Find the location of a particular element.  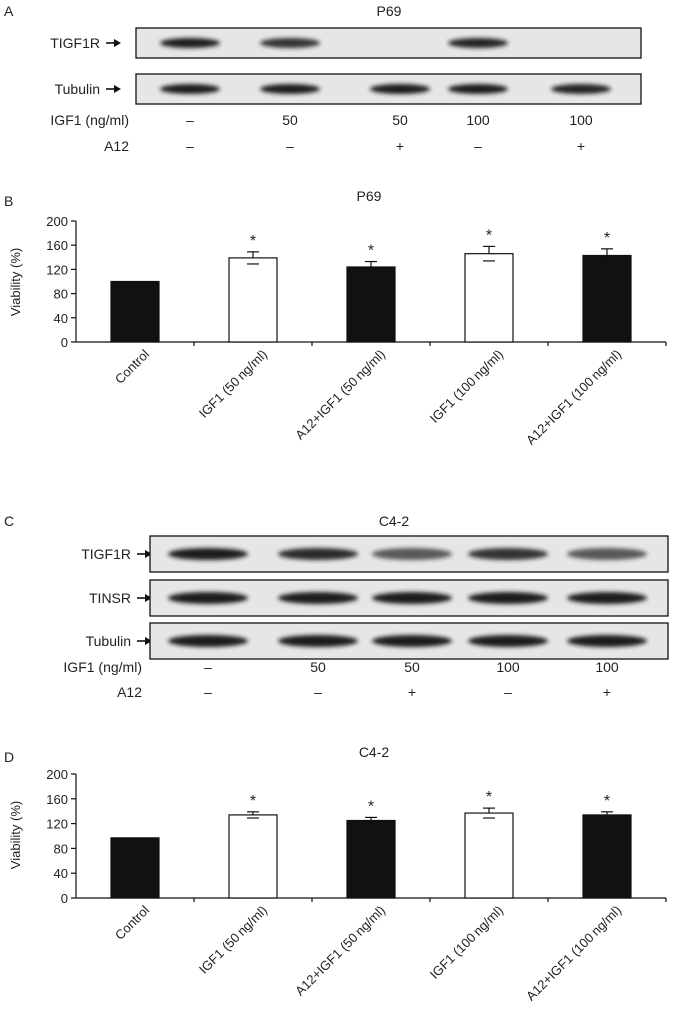

panel-a-letter: A is located at coordinates (9, 11).